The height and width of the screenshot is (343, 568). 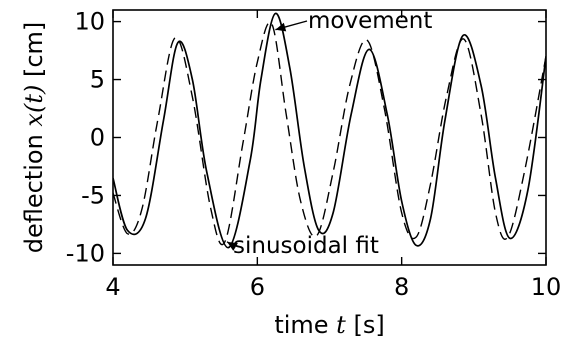 I want to click on x-axis-label: time t [s], so click(x=329, y=325).